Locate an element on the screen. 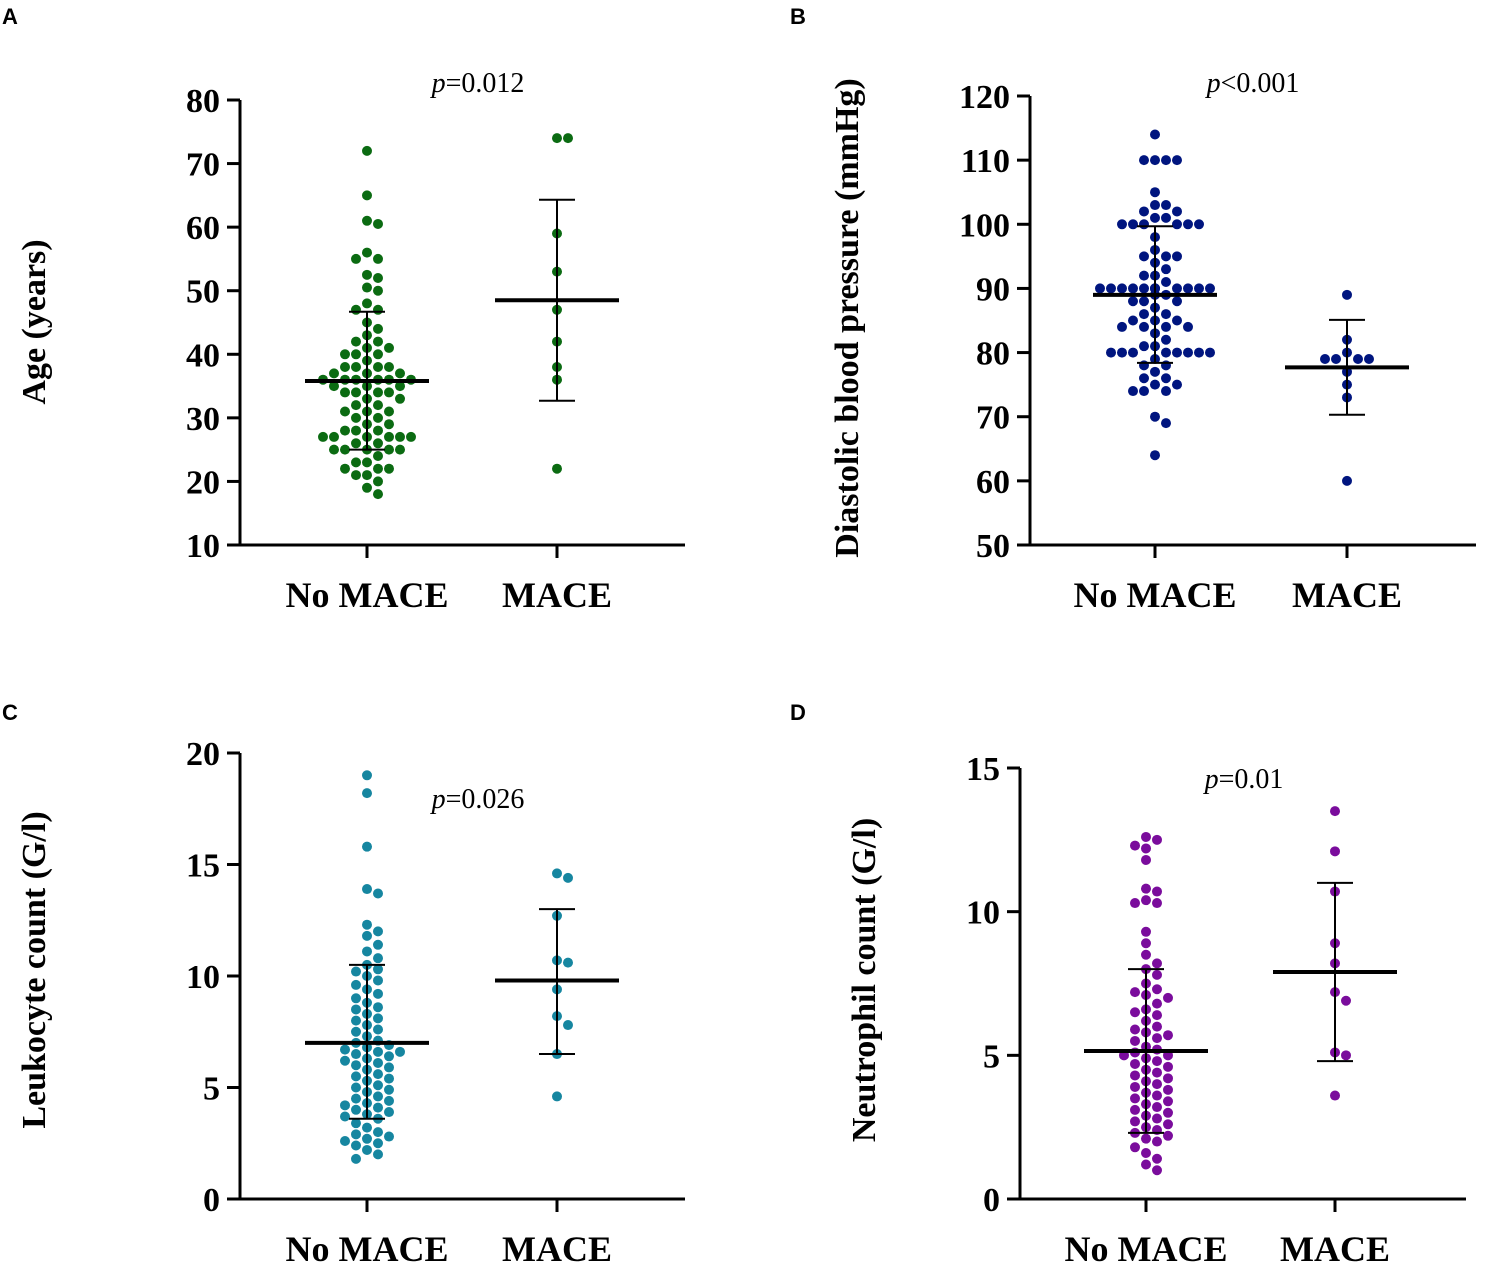 The height and width of the screenshot is (1269, 1485). y-tick-label: 10 is located at coordinates (203, 546).